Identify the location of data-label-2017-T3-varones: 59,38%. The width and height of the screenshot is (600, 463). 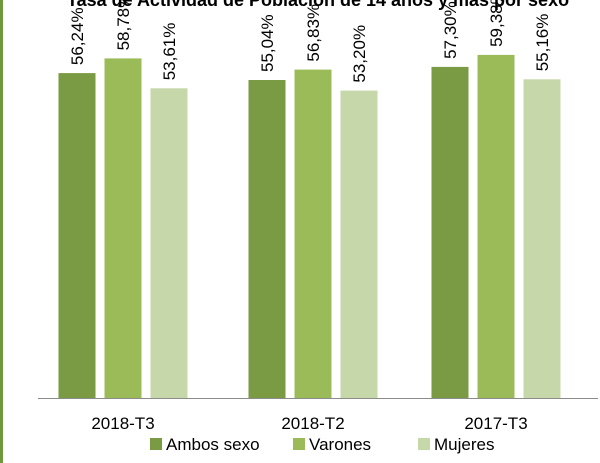
(496, 23).